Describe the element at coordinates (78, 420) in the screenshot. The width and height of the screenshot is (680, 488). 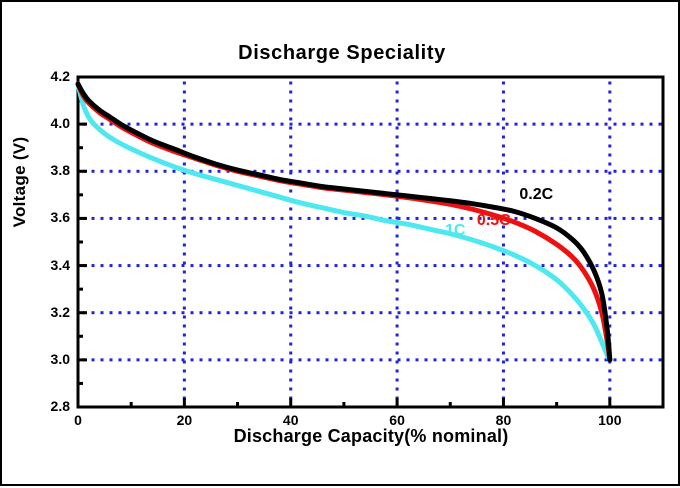
I see `x-tick-label: 0` at that location.